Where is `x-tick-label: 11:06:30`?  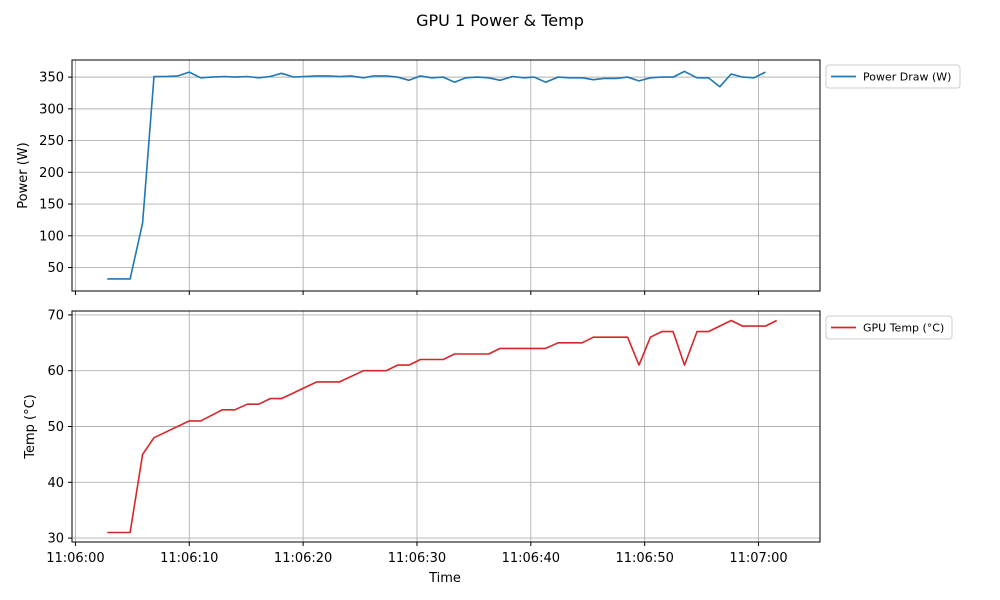
x-tick-label: 11:06:30 is located at coordinates (417, 558).